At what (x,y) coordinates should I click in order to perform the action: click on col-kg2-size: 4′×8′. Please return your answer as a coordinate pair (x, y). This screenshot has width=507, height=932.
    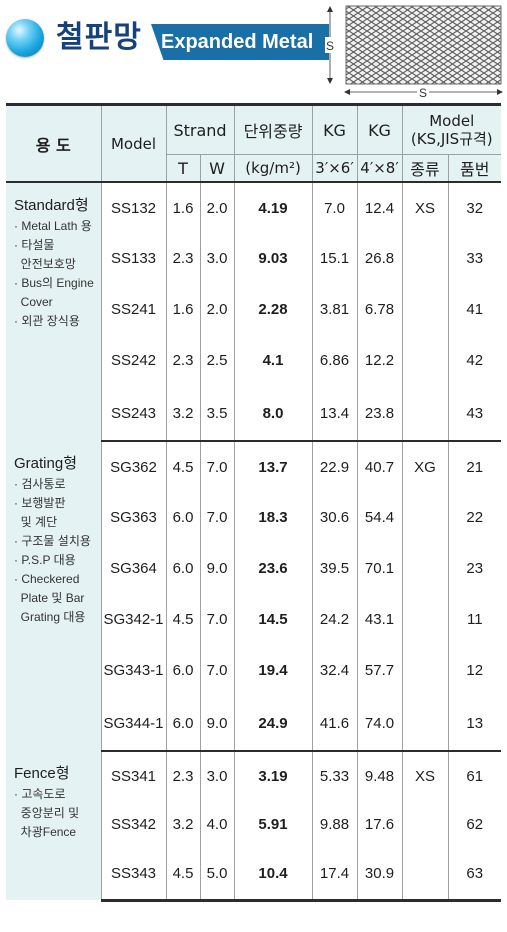
    Looking at the image, I should click on (380, 168).